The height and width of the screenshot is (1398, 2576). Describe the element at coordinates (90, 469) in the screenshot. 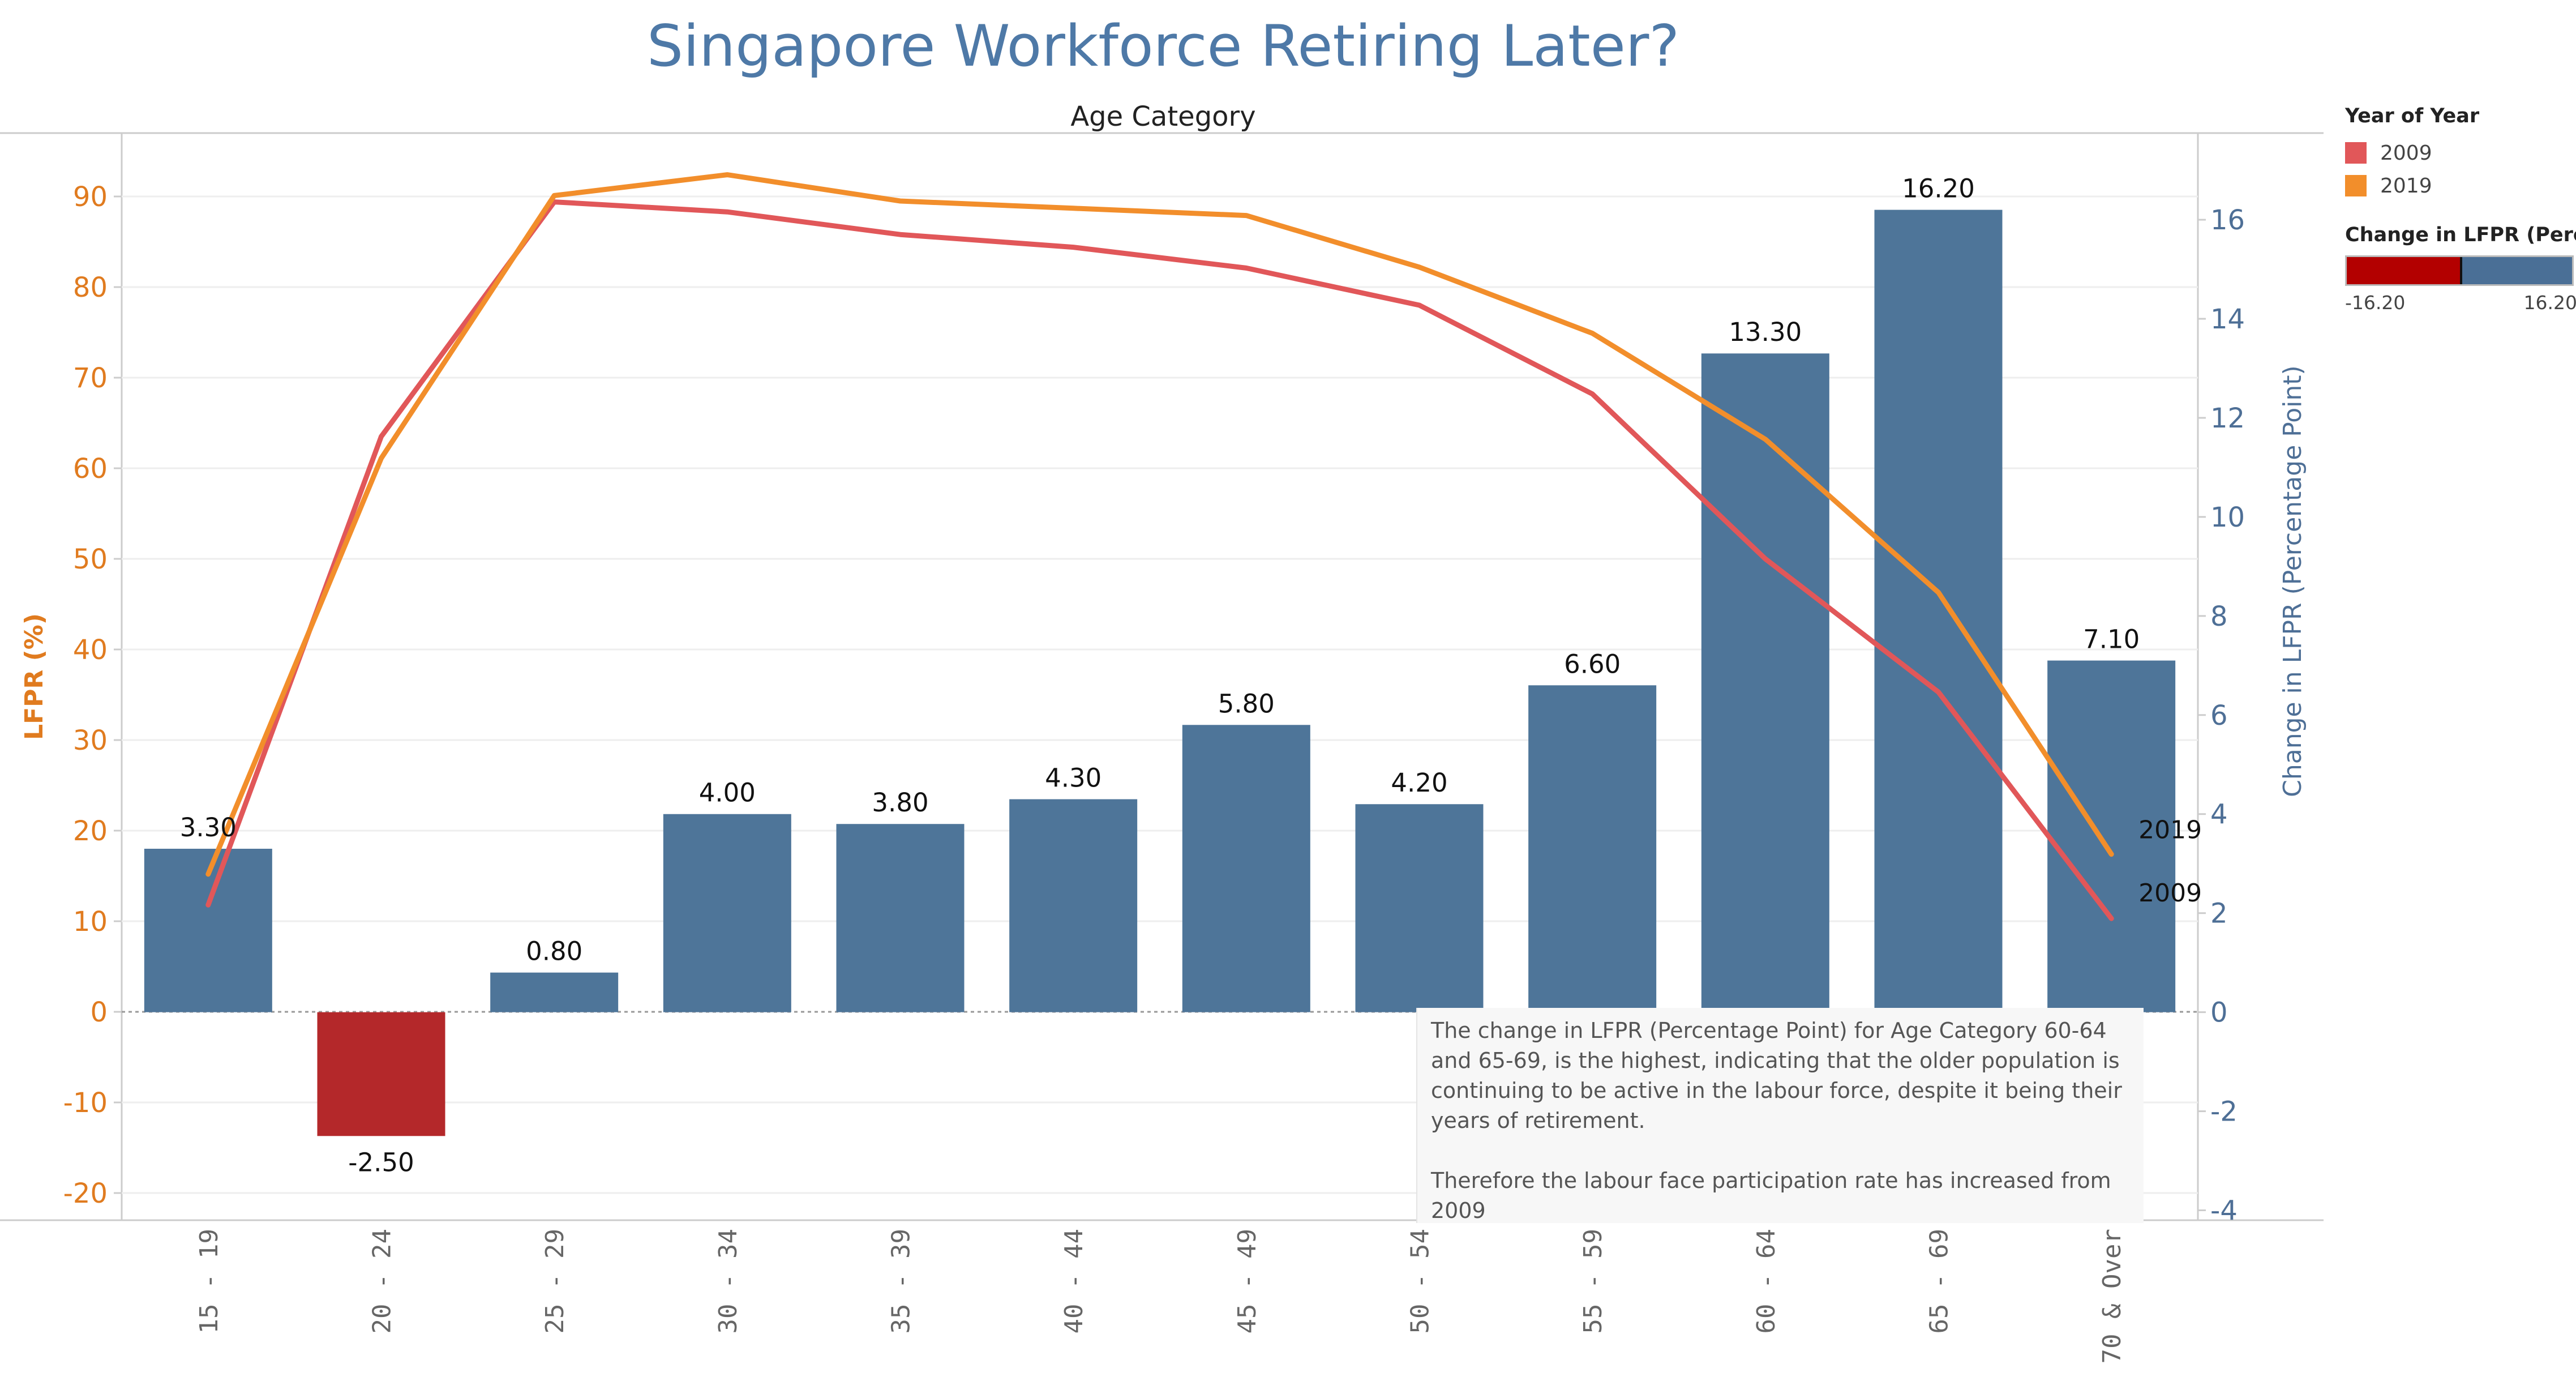

I see `left-tick-label: 60` at that location.